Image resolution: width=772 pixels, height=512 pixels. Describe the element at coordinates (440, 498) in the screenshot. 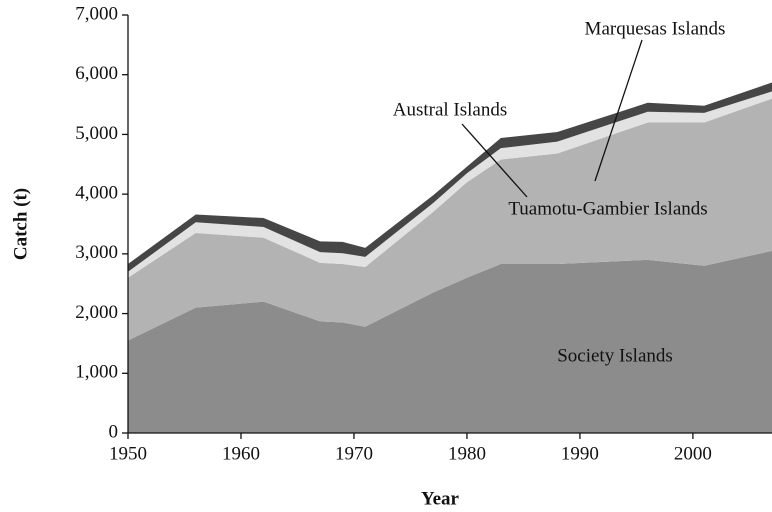

I see `x-axis-label: Year` at that location.